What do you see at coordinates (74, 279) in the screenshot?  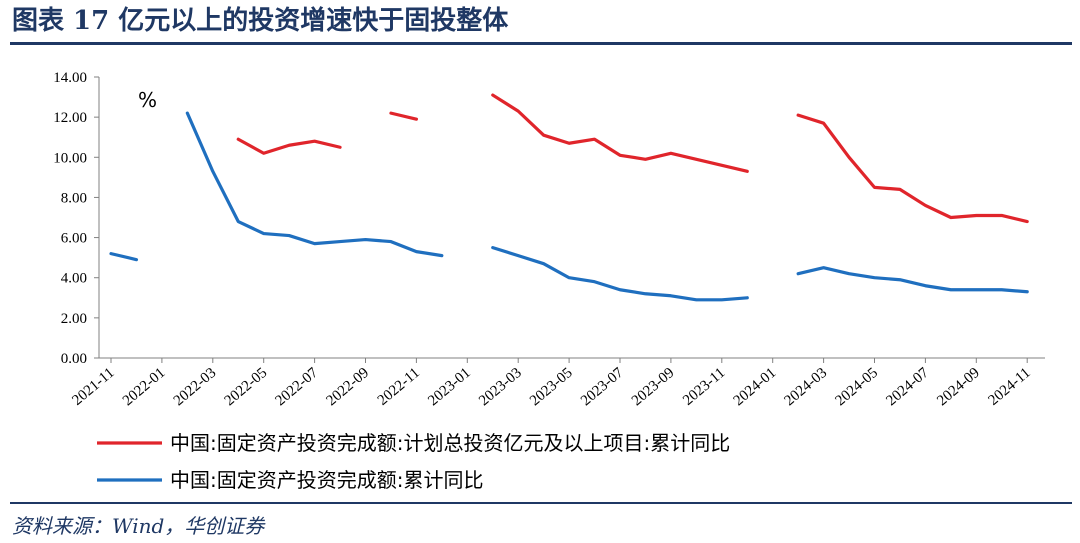 I see `y-tick-label: 4.00` at bounding box center [74, 279].